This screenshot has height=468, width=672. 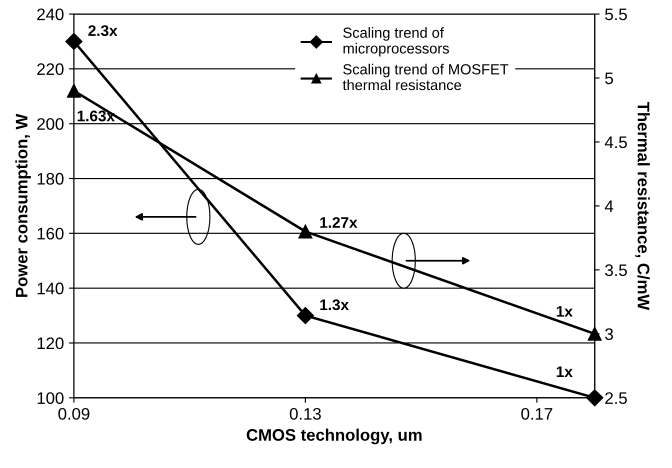 What do you see at coordinates (50, 124) in the screenshot?
I see `y-tick-label: 200` at bounding box center [50, 124].